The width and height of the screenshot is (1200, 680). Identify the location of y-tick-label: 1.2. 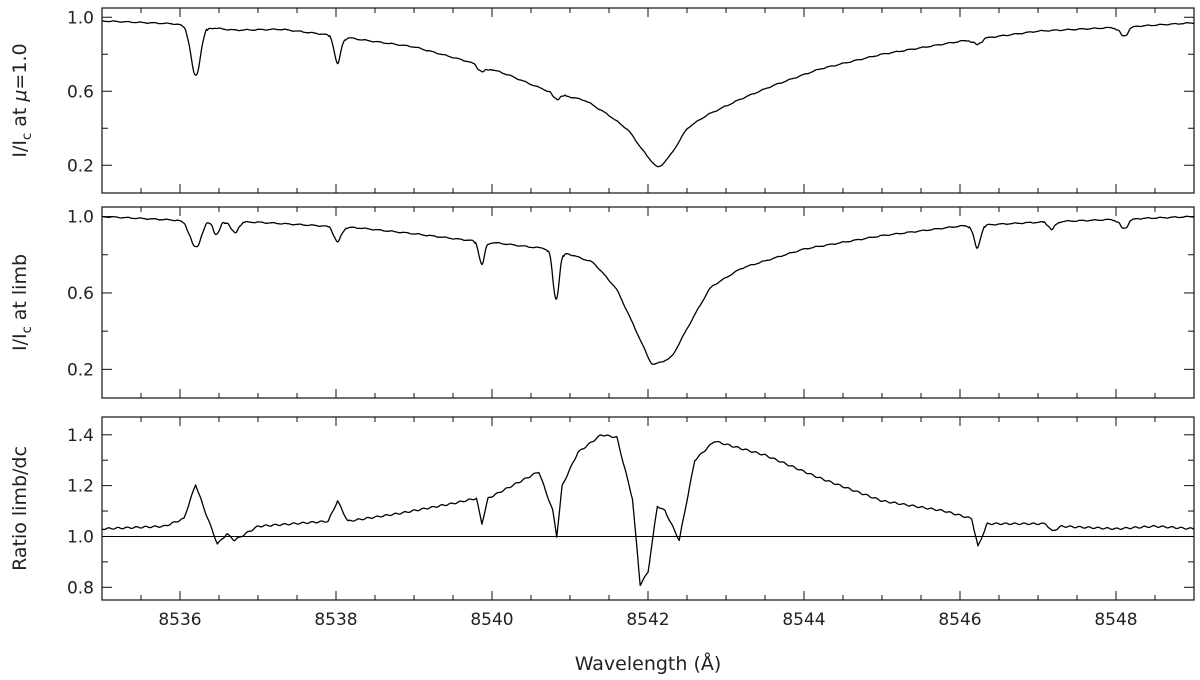
(80, 487).